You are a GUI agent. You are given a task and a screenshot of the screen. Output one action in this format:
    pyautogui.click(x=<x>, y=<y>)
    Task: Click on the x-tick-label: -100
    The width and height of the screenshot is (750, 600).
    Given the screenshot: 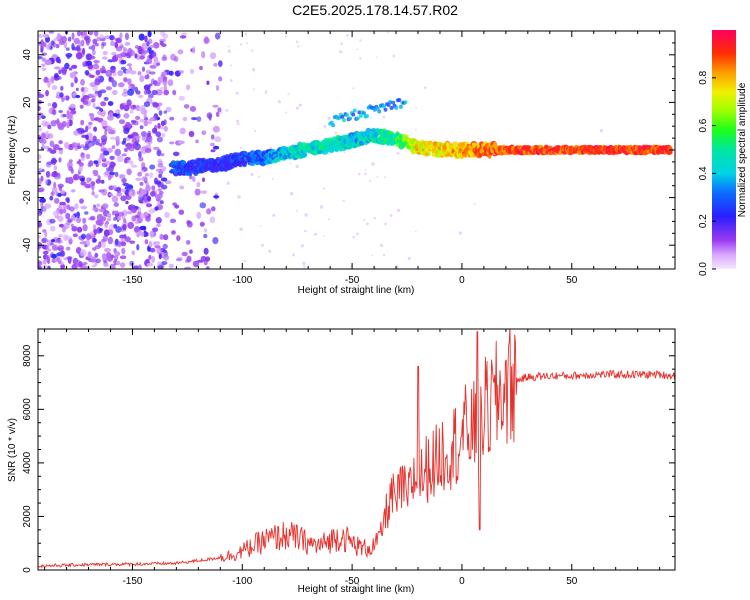 What is the action you would take?
    pyautogui.click(x=242, y=280)
    